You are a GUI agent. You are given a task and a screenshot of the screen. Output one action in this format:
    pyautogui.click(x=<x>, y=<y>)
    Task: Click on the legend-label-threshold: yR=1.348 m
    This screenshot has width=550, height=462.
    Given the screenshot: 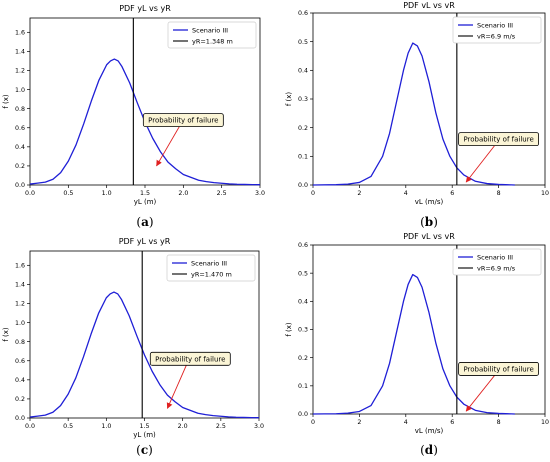 What is the action you would take?
    pyautogui.click(x=212, y=41)
    